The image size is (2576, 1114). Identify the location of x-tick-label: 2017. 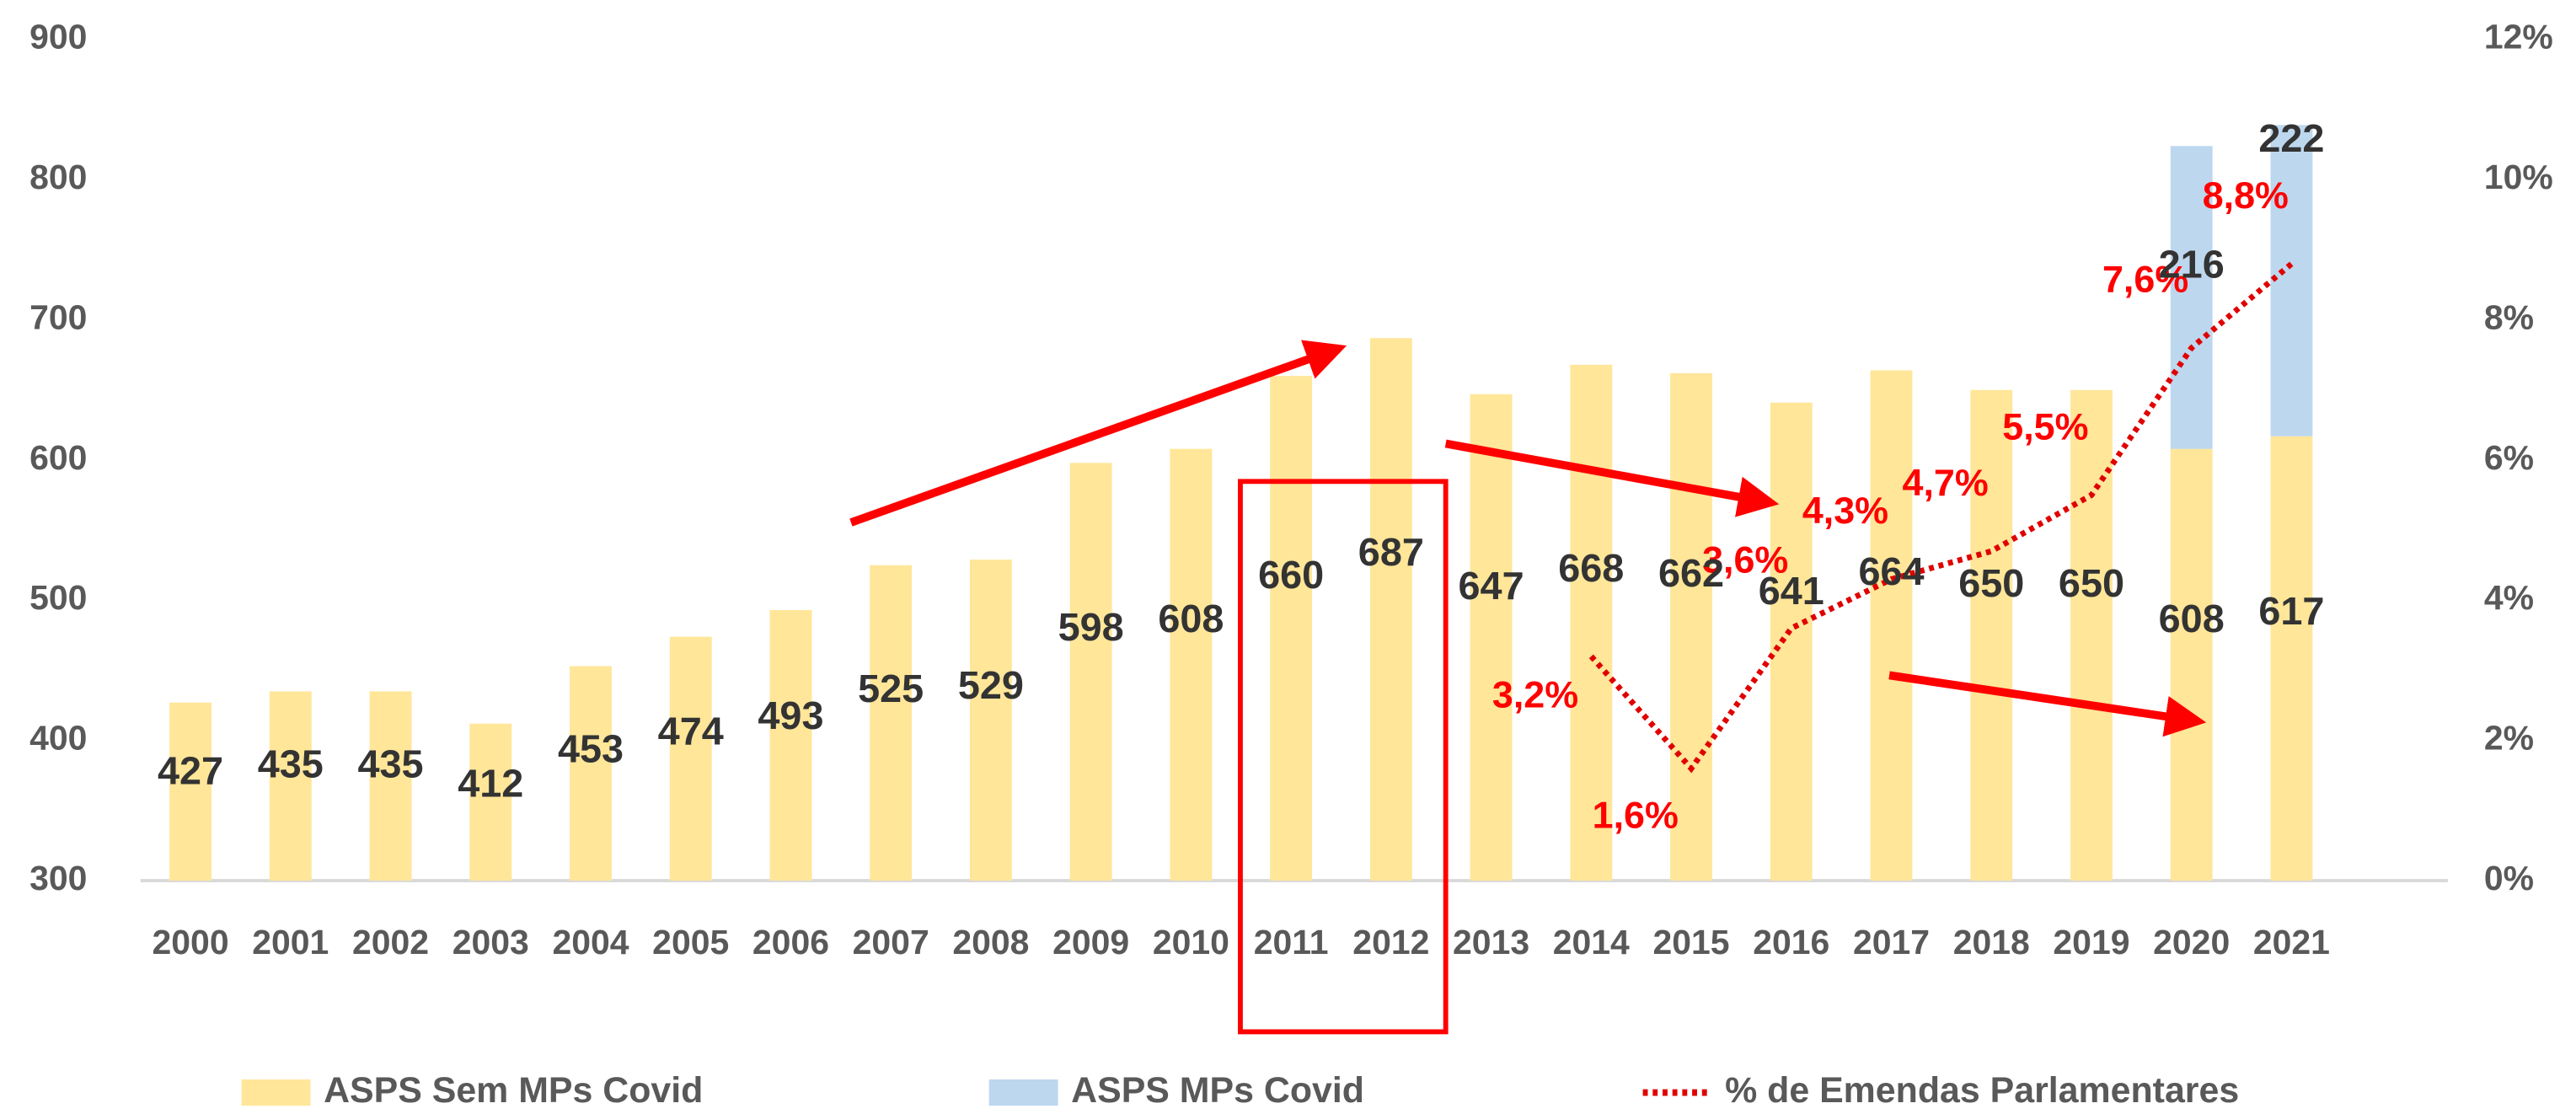
(1891, 942).